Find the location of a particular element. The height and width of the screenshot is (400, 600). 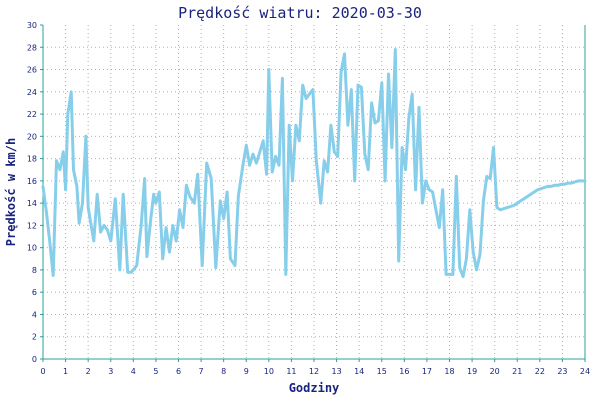

y-tick-label: 18 is located at coordinates (32, 159).